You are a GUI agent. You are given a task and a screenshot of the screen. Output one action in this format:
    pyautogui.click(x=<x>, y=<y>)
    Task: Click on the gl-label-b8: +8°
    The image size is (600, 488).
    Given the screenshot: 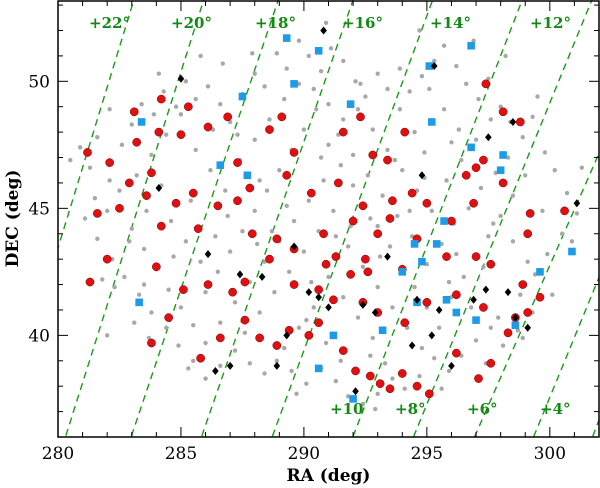 What is the action you would take?
    pyautogui.click(x=410, y=409)
    